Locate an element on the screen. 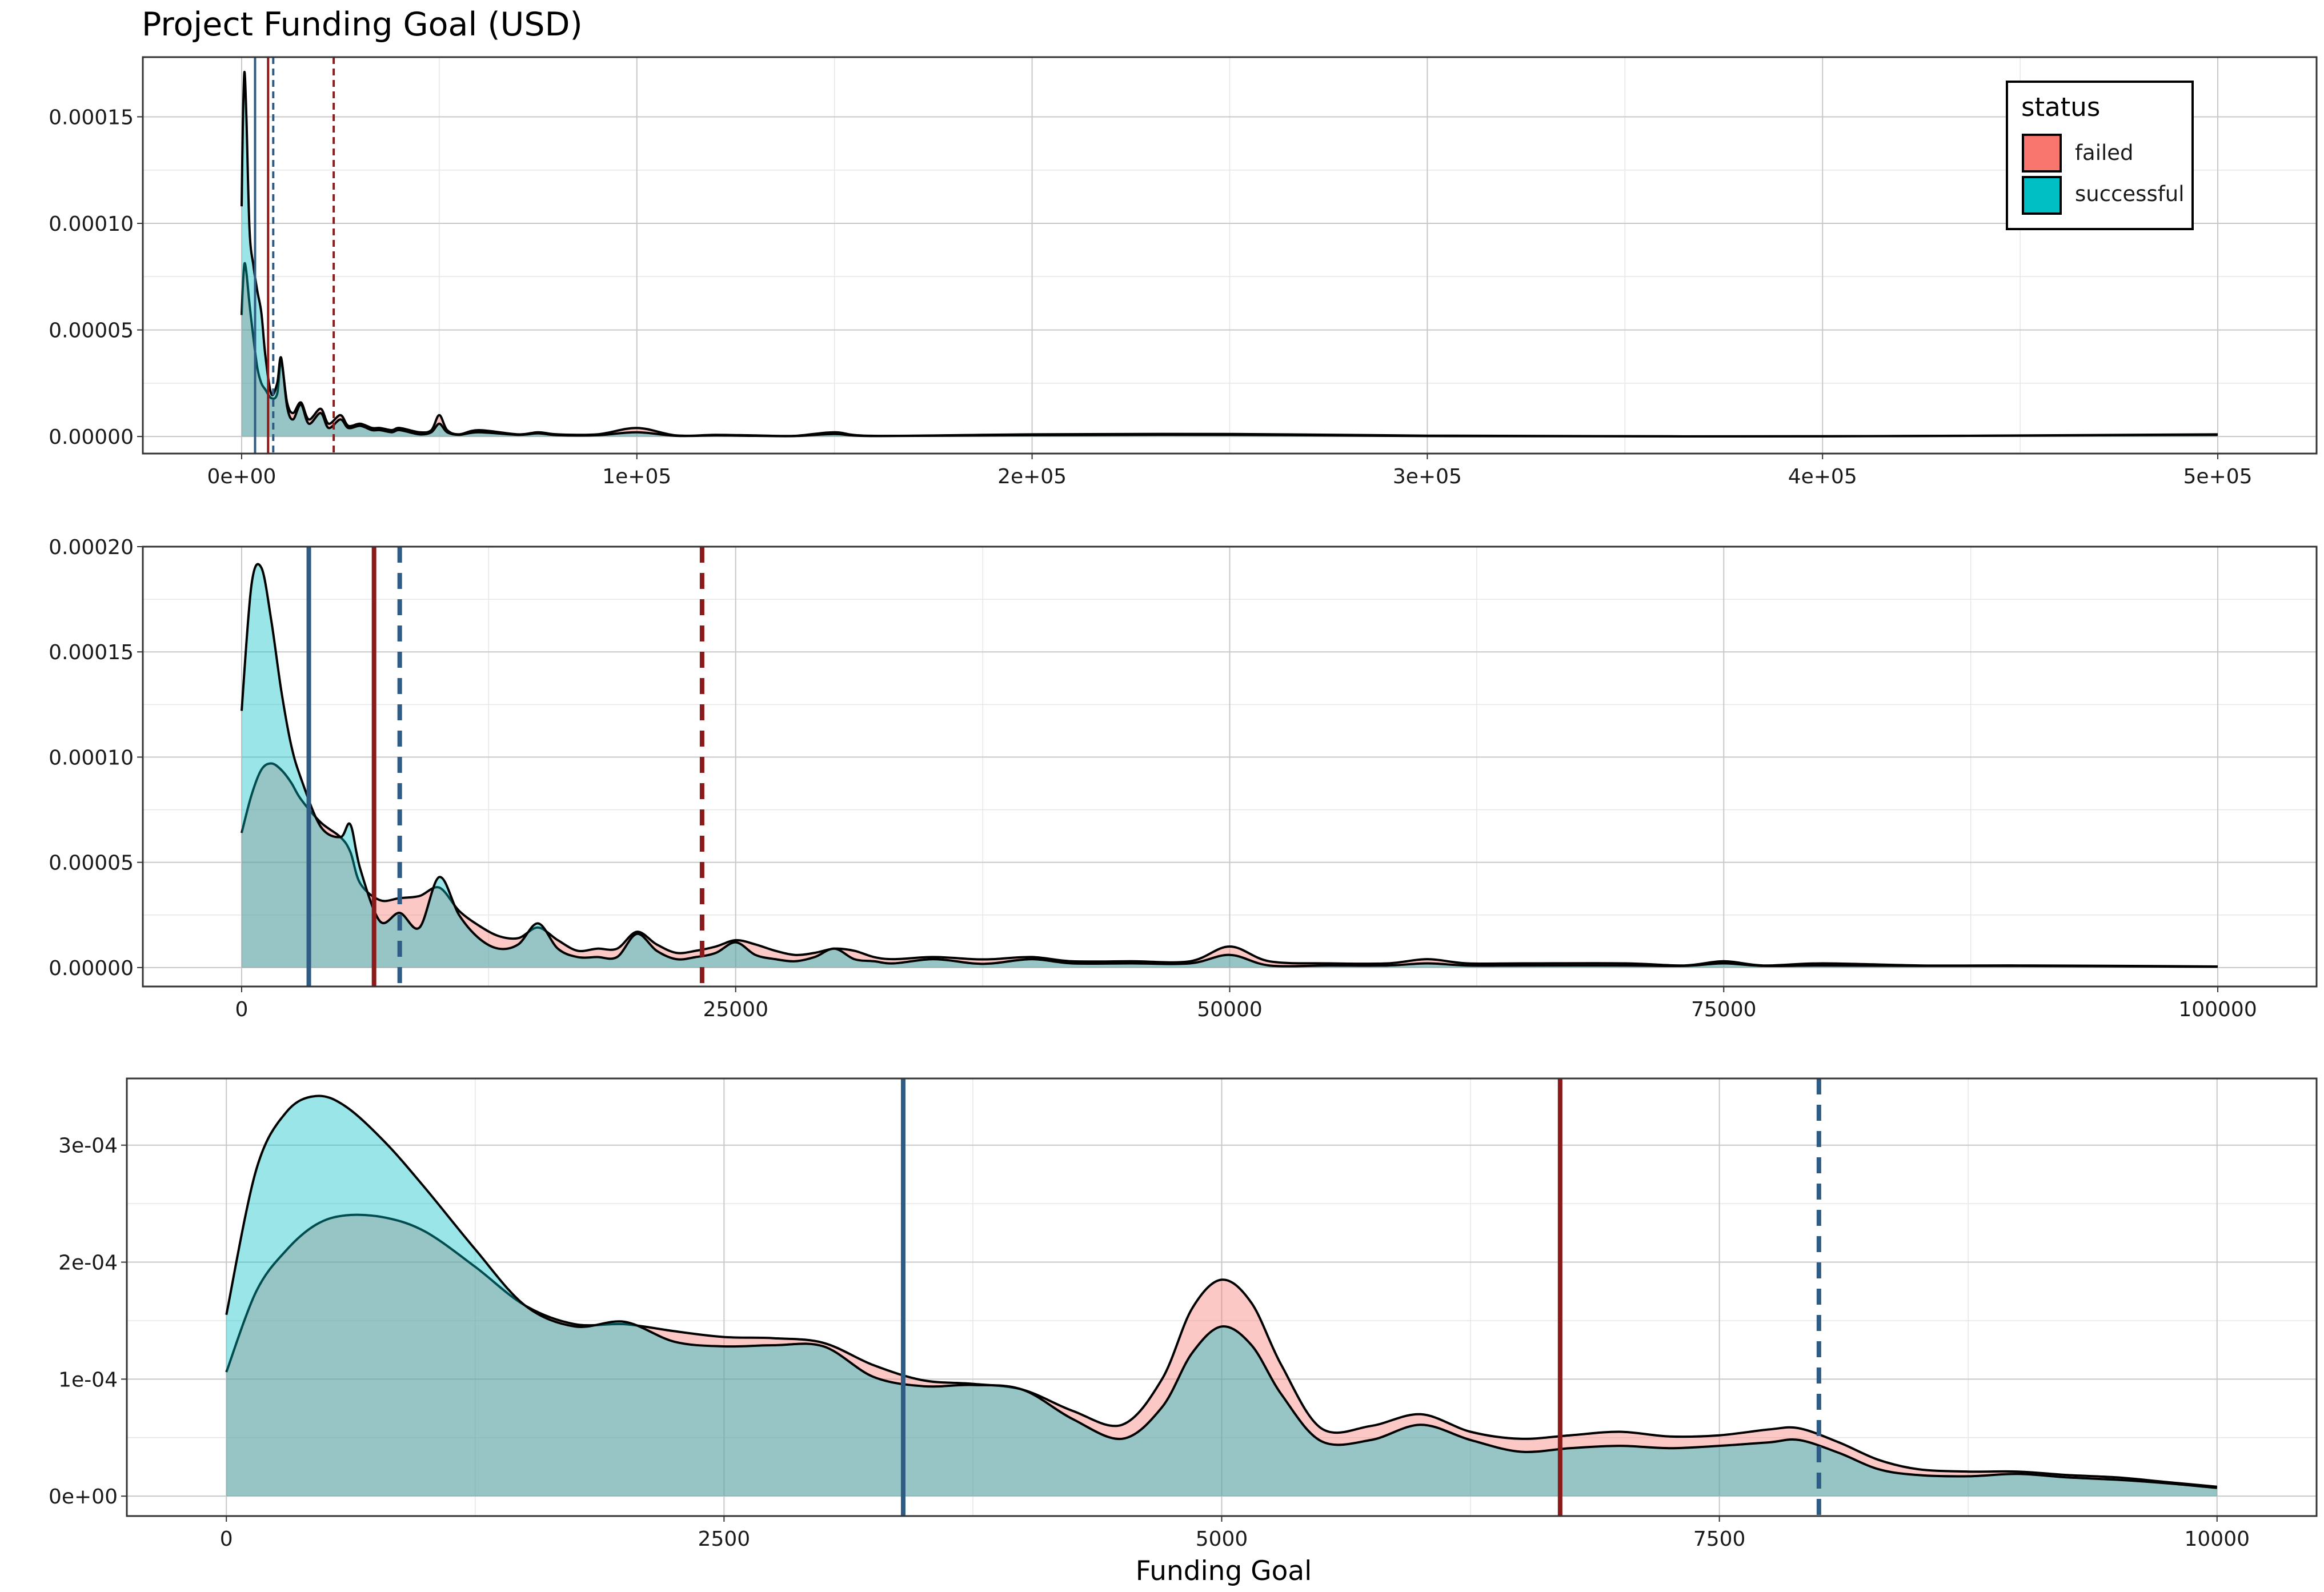 Image resolution: width=2324 pixels, height=1592 pixels. legend-title: status is located at coordinates (2060, 107).